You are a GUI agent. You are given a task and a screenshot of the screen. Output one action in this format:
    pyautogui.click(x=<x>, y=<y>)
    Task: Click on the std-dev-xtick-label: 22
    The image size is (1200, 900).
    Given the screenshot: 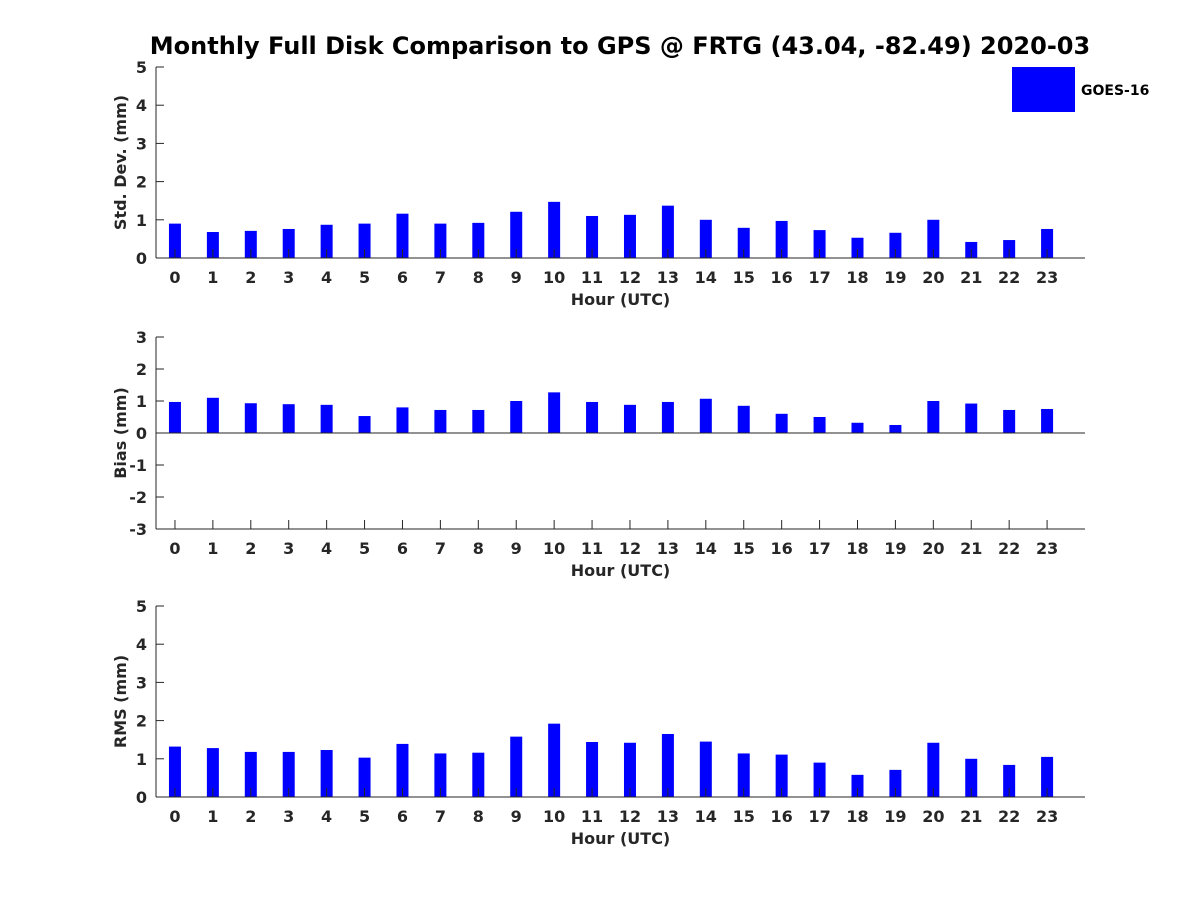 What is the action you would take?
    pyautogui.click(x=1009, y=277)
    